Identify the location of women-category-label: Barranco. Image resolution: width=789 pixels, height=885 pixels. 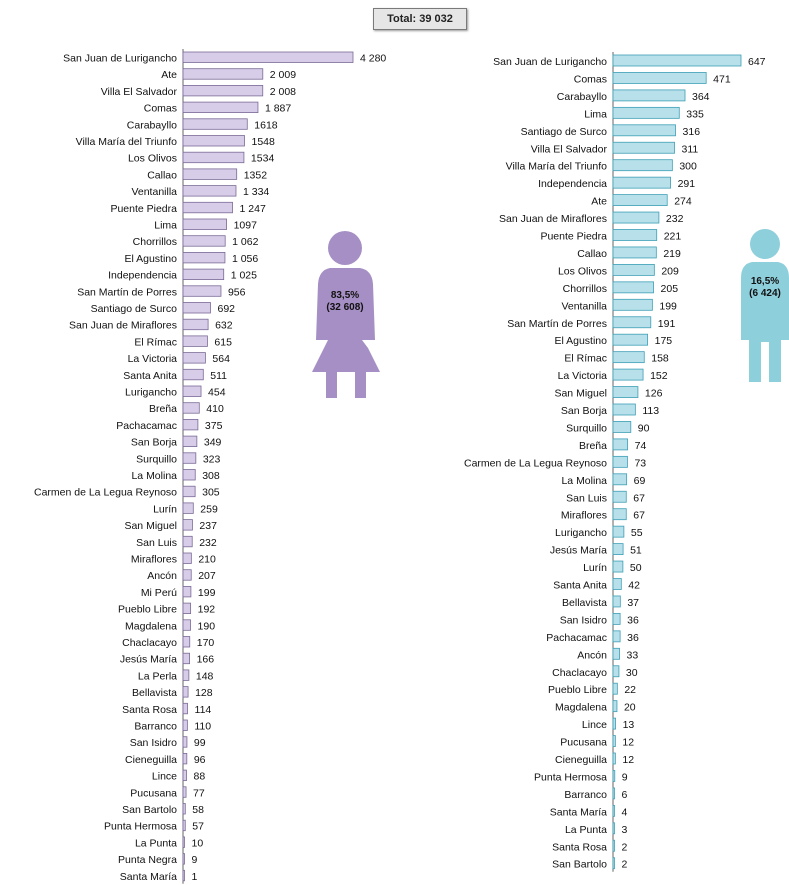
(155, 727).